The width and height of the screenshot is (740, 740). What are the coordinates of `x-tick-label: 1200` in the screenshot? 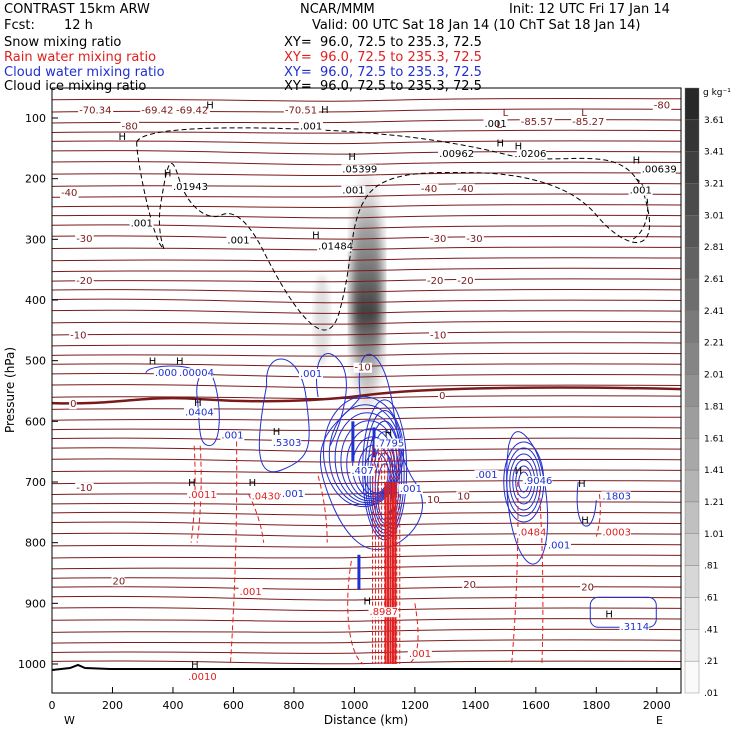 It's located at (415, 705).